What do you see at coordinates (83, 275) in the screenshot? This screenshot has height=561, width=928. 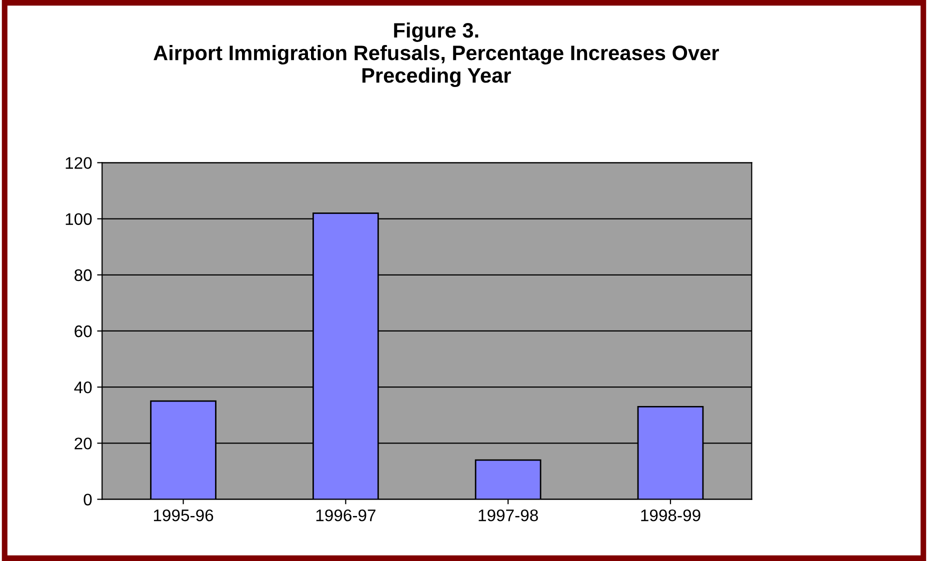 I see `y-tick-label: 80` at bounding box center [83, 275].